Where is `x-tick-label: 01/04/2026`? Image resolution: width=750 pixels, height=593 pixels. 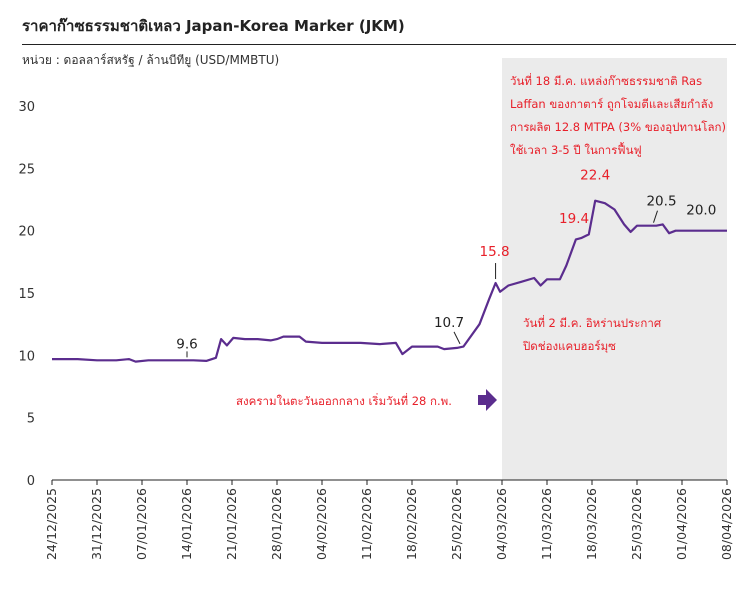
x-tick-label: 01/04/2026 is located at coordinates (681, 524).